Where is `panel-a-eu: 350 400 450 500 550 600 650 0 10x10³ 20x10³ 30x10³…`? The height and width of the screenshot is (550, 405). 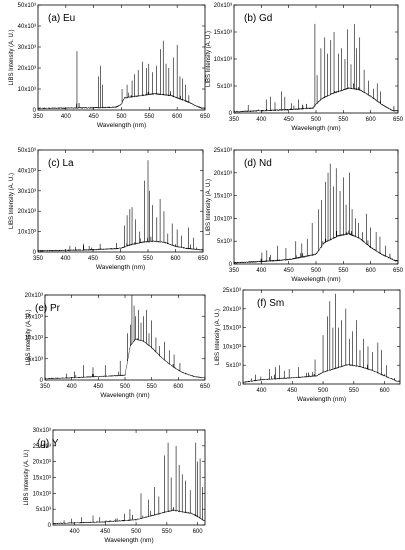 panel-a-eu: 350 400 450 500 550 600 650 0 10x10³ 20x10³ 30x10³… is located at coordinates (110, 66).